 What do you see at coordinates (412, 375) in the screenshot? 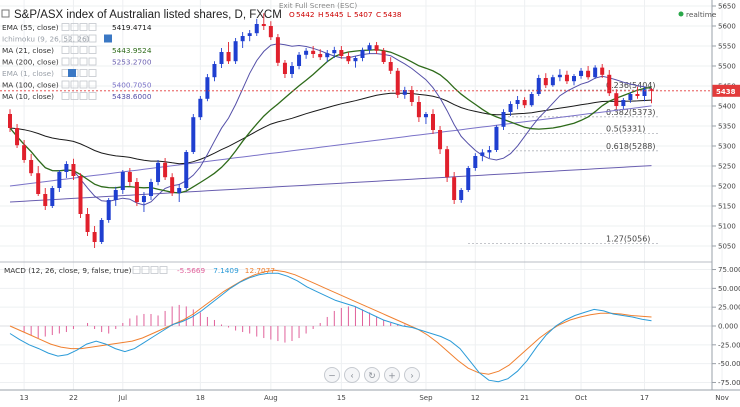
I see `scroll-right-button` at bounding box center [412, 375].